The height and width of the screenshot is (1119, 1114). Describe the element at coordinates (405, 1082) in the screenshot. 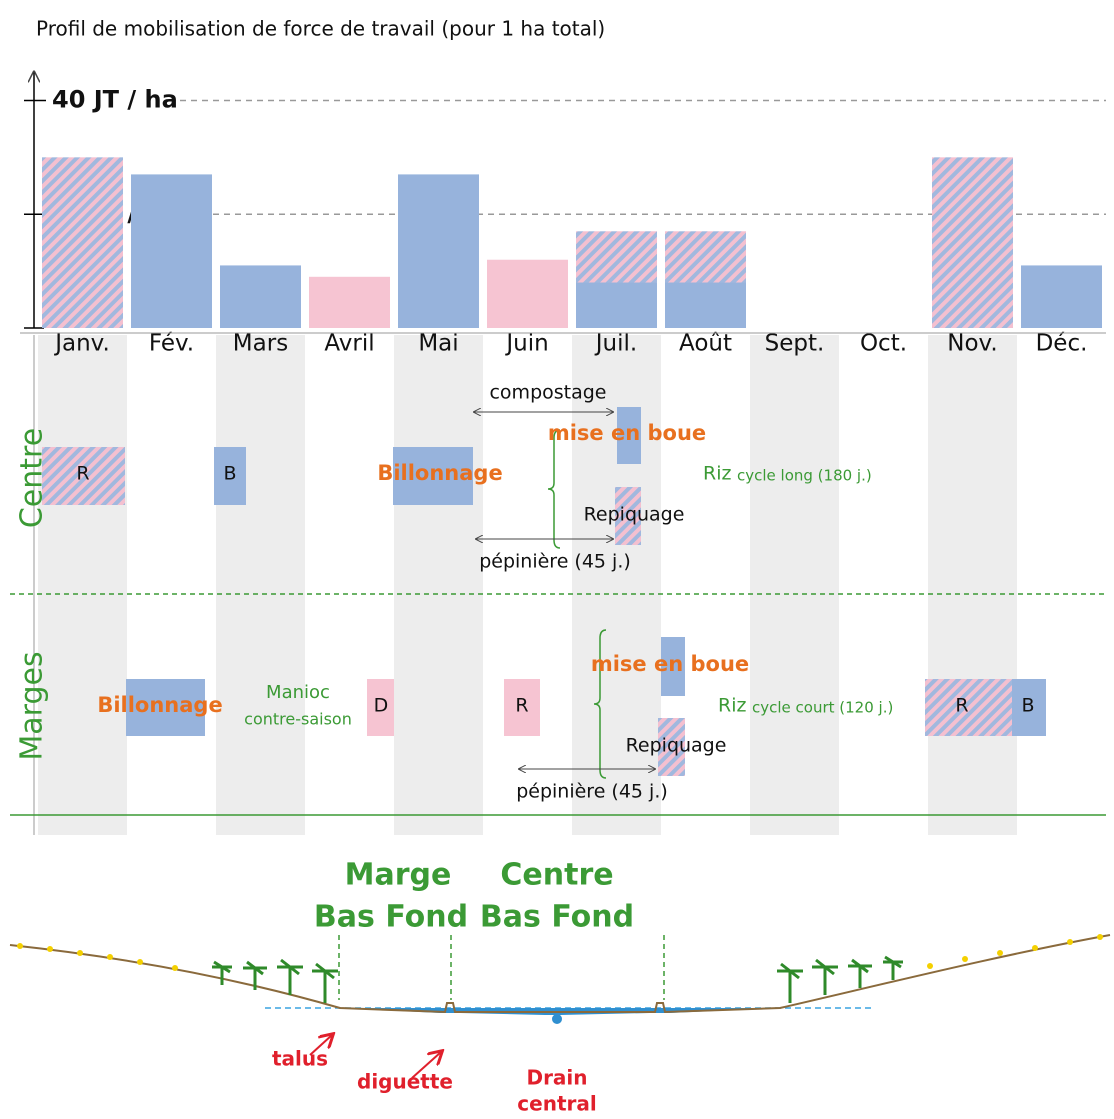

I see `feature-label: diguette` at that location.